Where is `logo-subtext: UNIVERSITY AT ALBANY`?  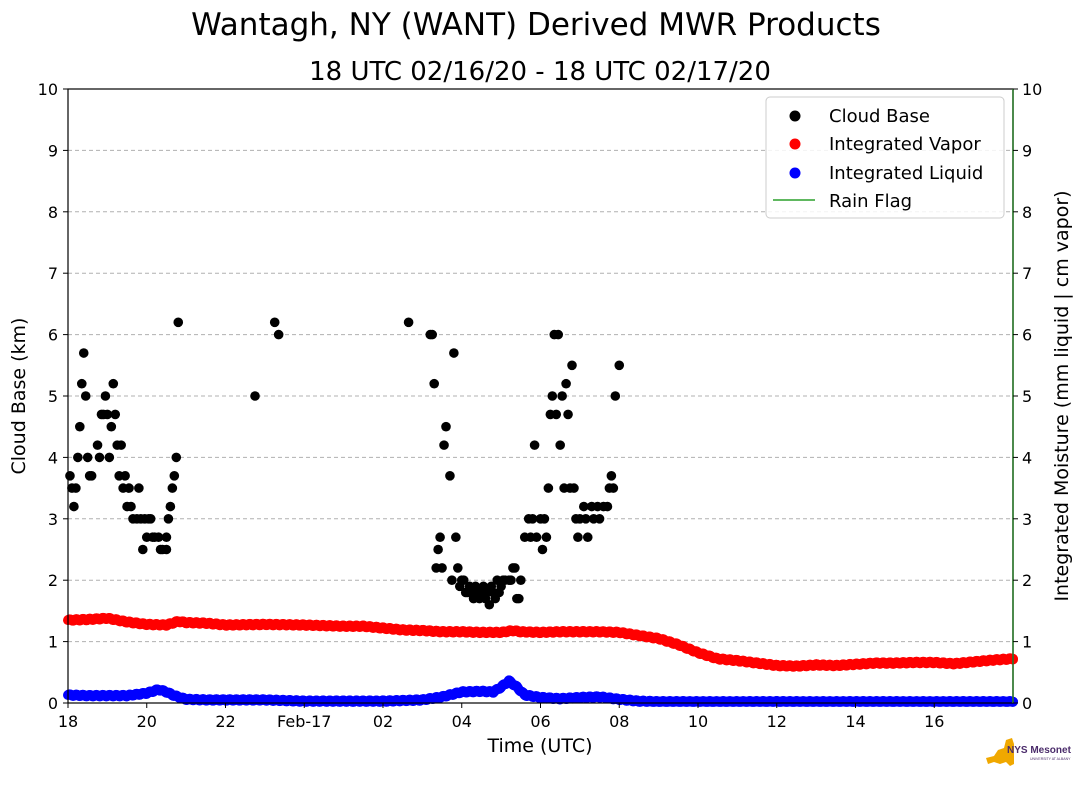 logo-subtext: UNIVERSITY AT ALBANY is located at coordinates (1050, 759).